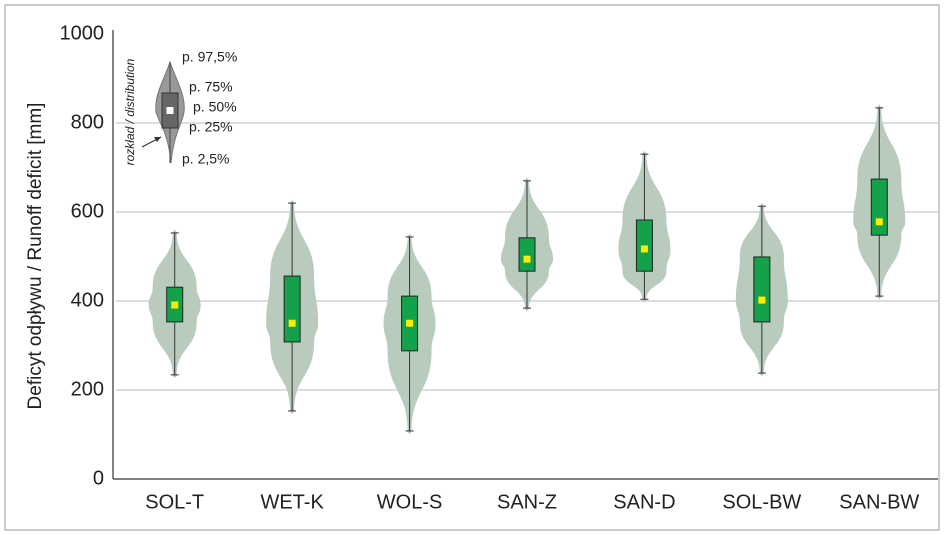  What do you see at coordinates (209, 57) in the screenshot?
I see `legend-label: p. 97,5%` at bounding box center [209, 57].